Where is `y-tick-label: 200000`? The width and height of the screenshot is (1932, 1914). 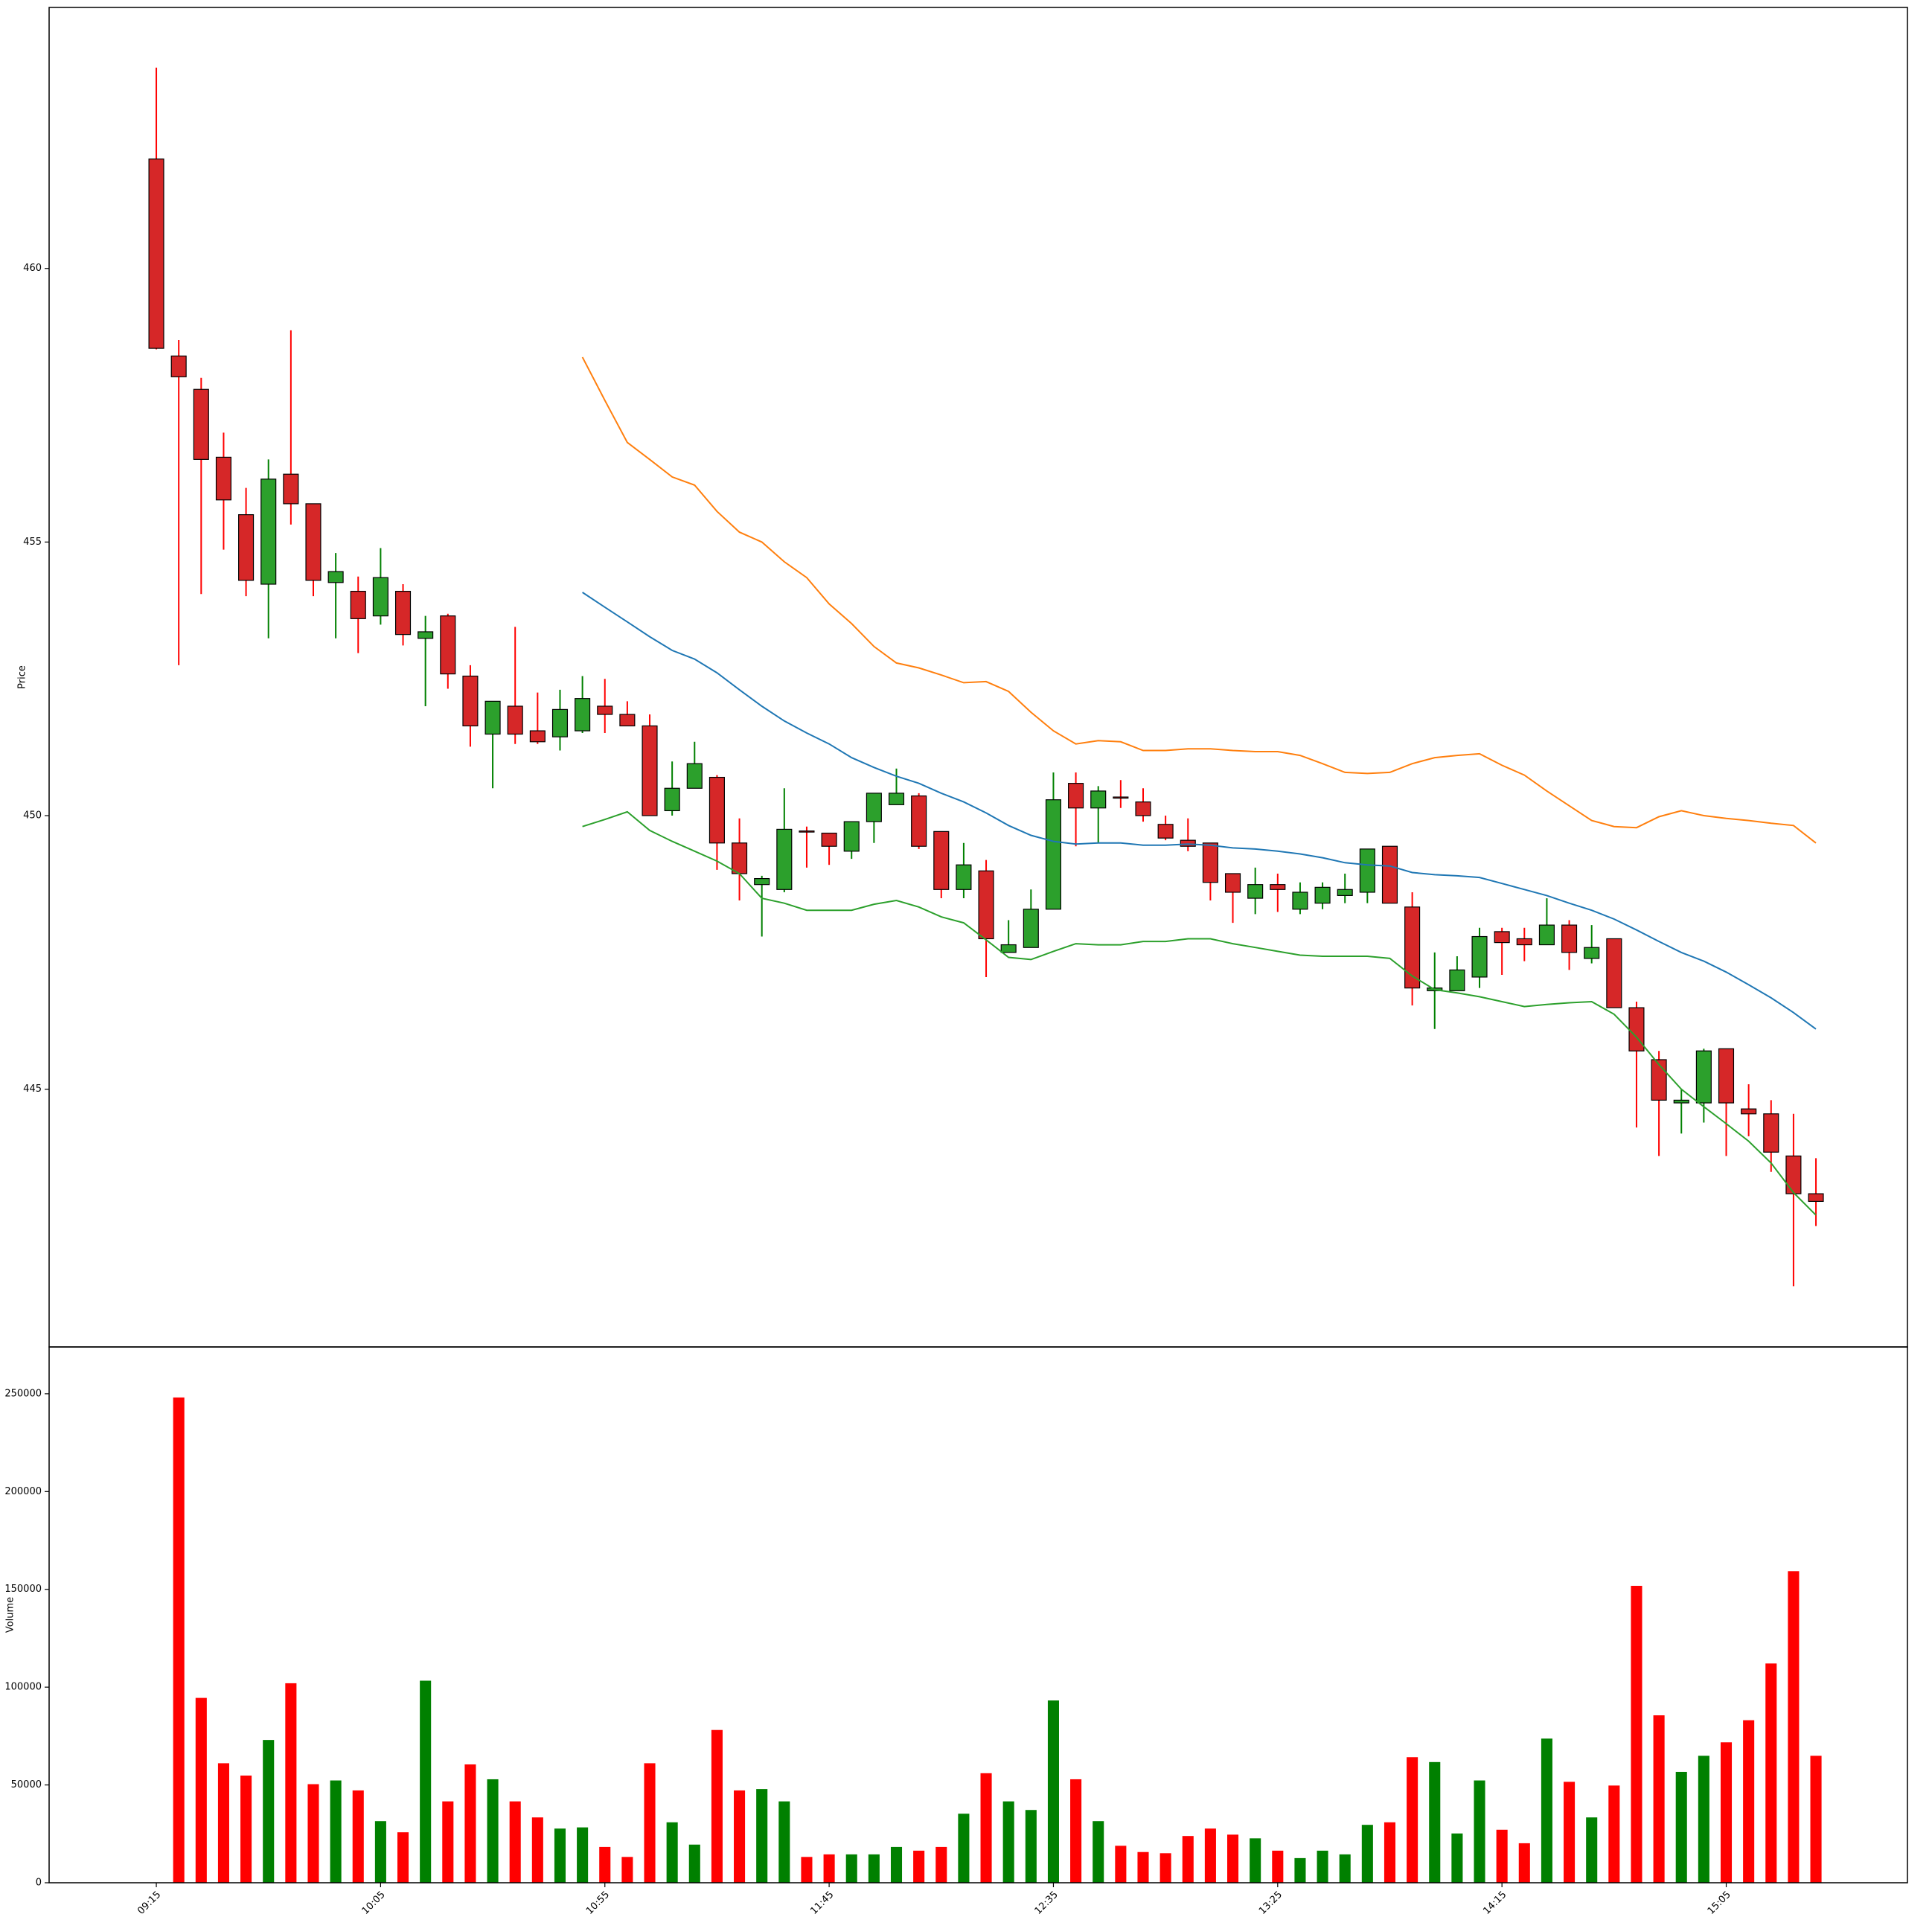 y-tick-label: 200000 is located at coordinates (23, 1491).